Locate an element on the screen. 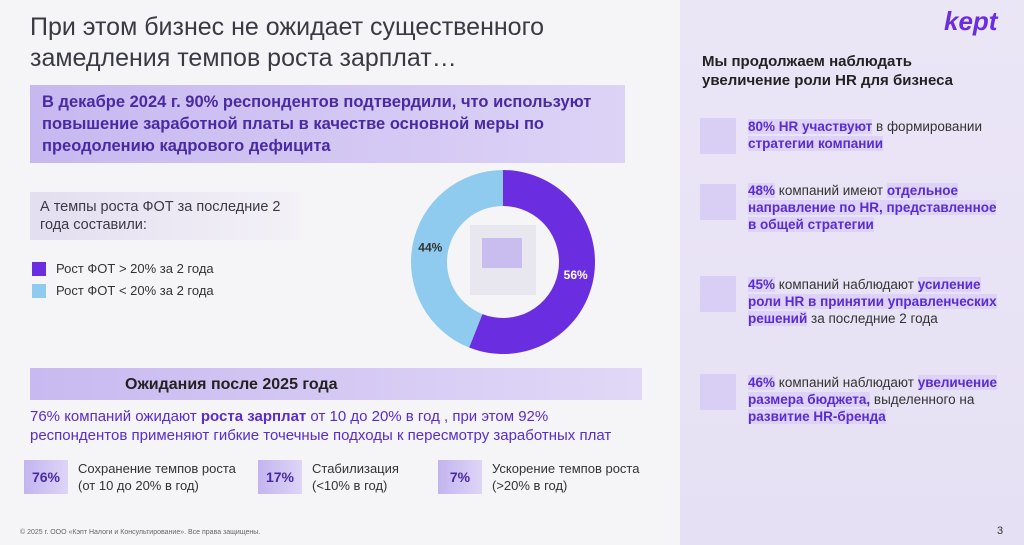 This screenshot has height=545, width=1024. text-bold: стратегии компании is located at coordinates (816, 143).